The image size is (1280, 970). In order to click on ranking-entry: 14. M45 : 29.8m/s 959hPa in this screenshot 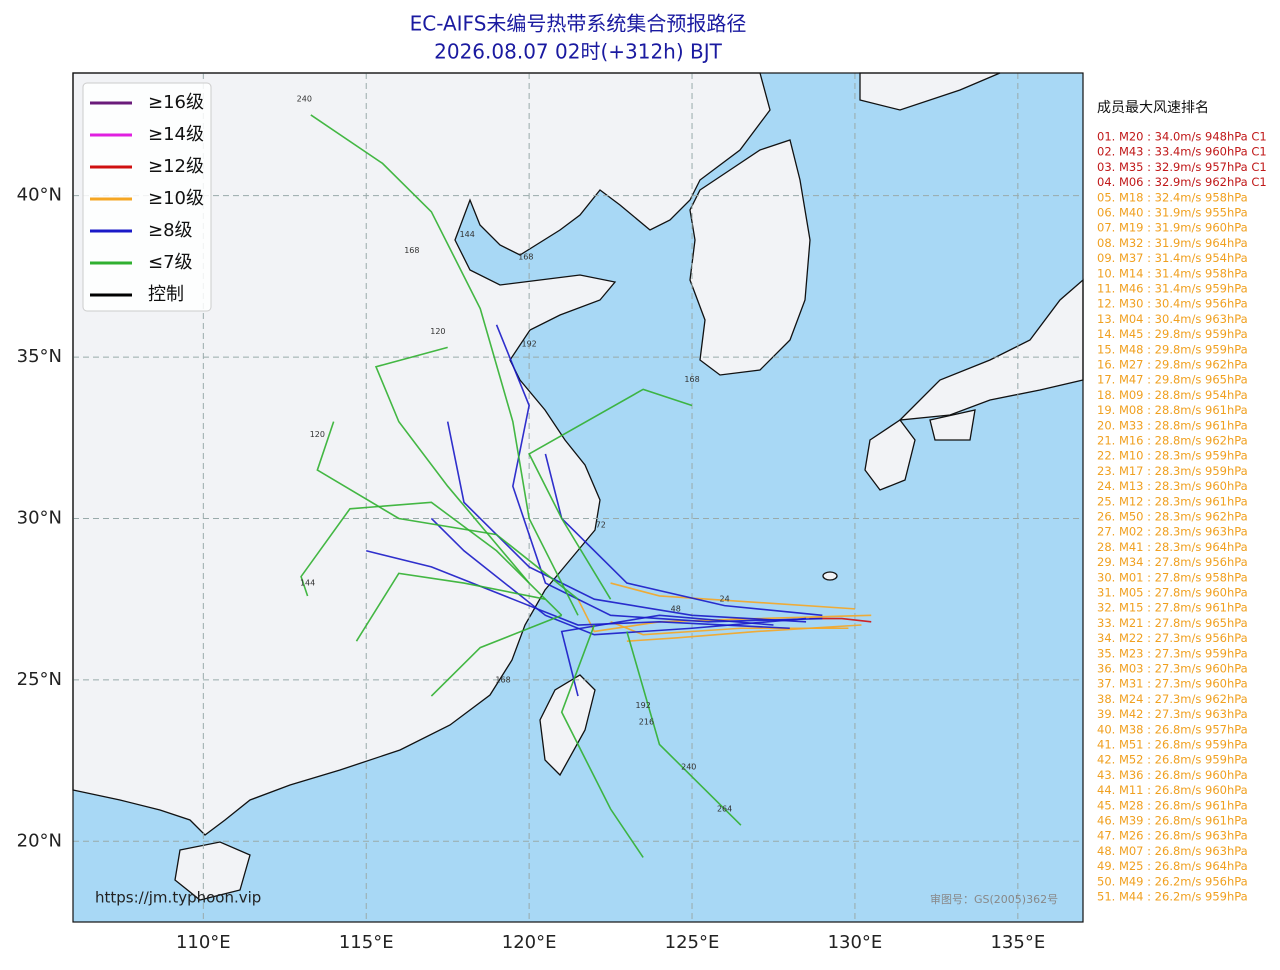, I will do `click(1172, 334)`.